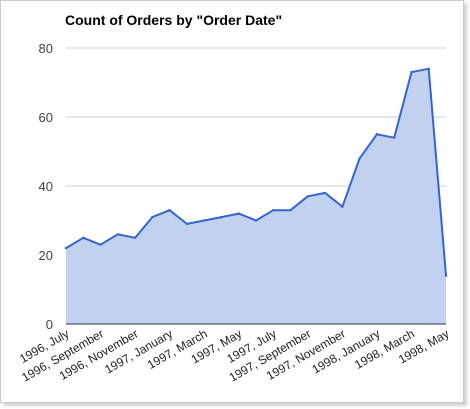  What do you see at coordinates (46, 117) in the screenshot?
I see `y-tick-label: 60` at bounding box center [46, 117].